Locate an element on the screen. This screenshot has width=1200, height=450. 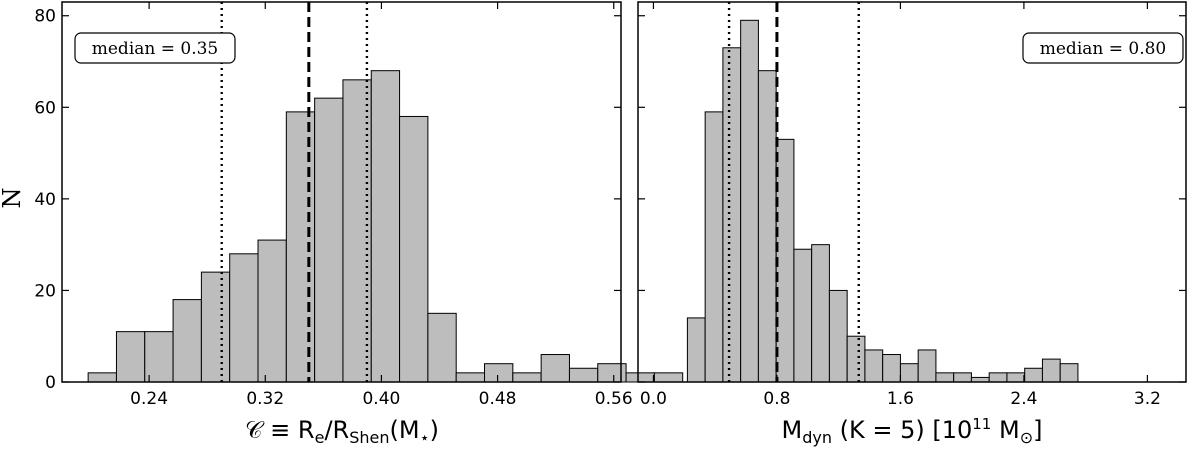
left-y-tick-label: 80 is located at coordinates (45, 17).